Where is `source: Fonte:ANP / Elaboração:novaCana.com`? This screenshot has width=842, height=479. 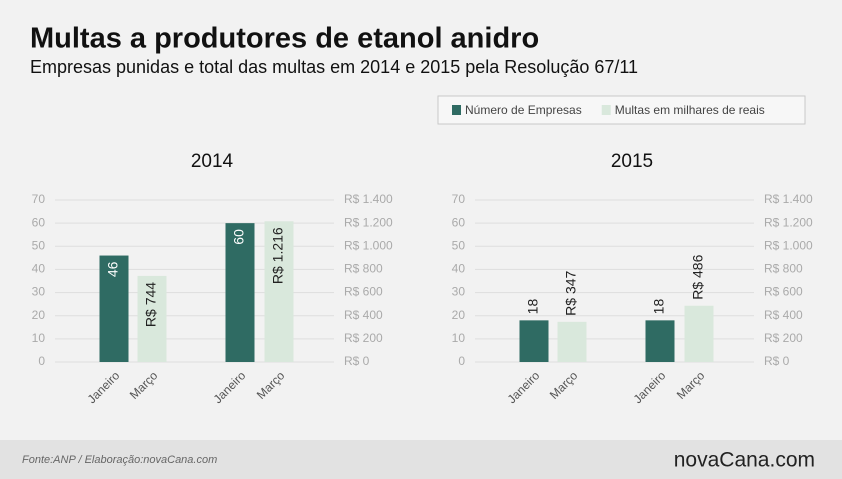 source: Fonte:ANP / Elaboração:novaCana.com is located at coordinates (119, 460).